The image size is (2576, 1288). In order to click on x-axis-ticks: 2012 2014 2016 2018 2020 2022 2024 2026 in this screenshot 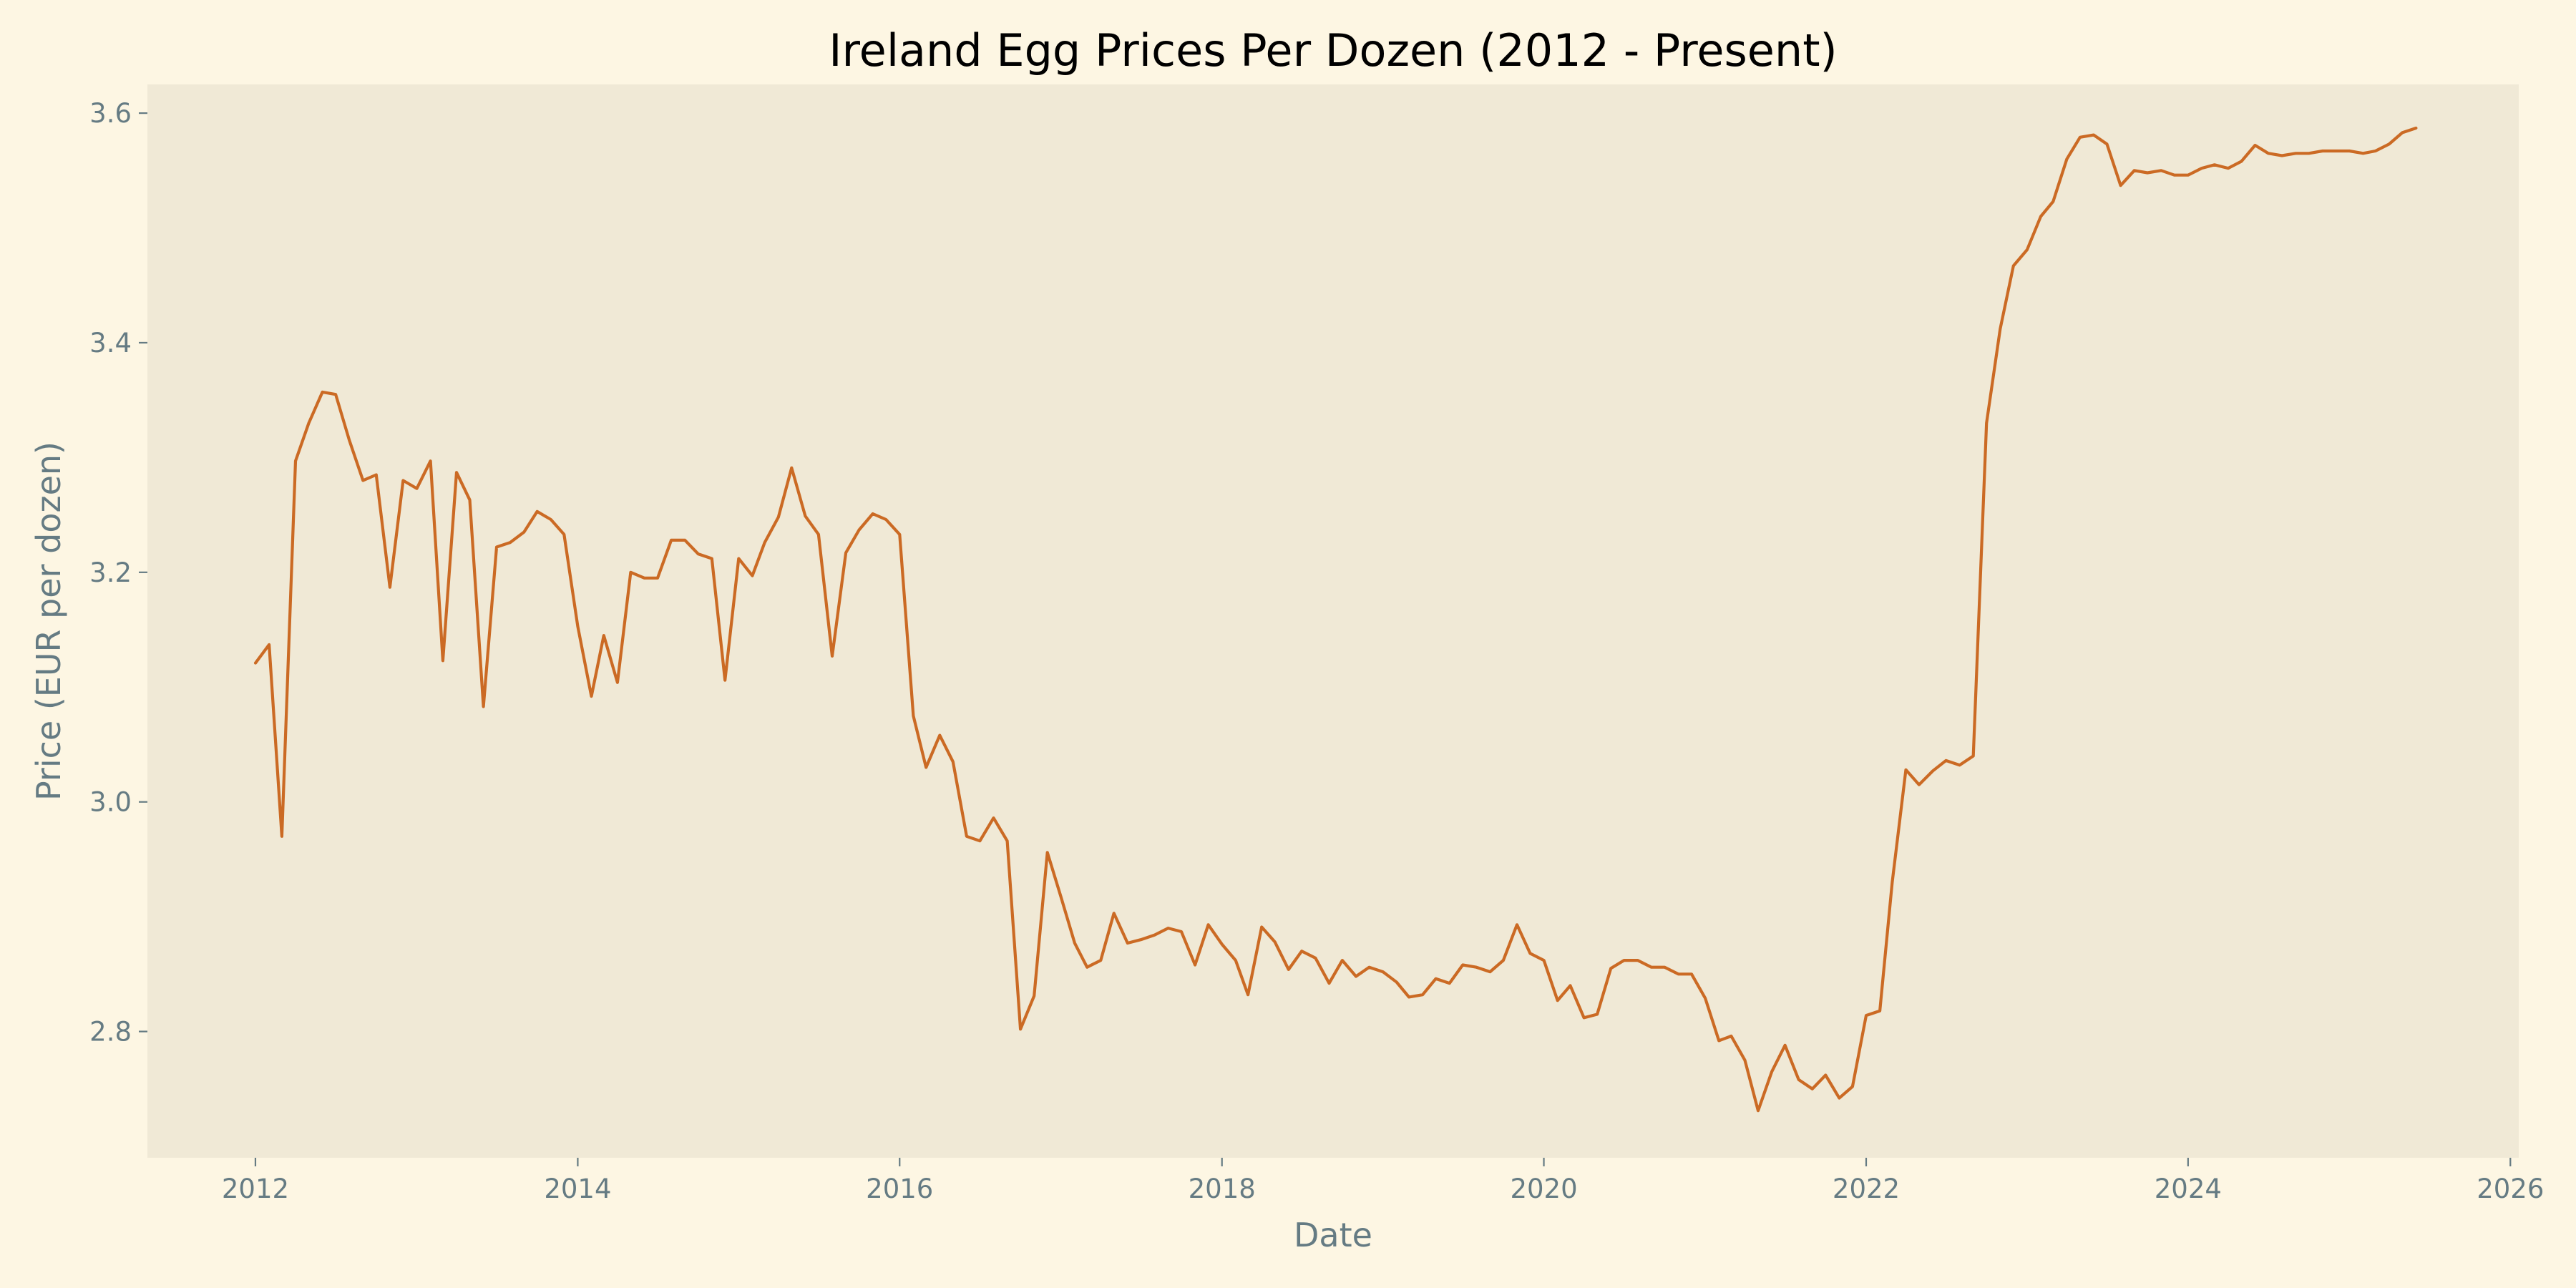, I will do `click(1383, 1181)`.